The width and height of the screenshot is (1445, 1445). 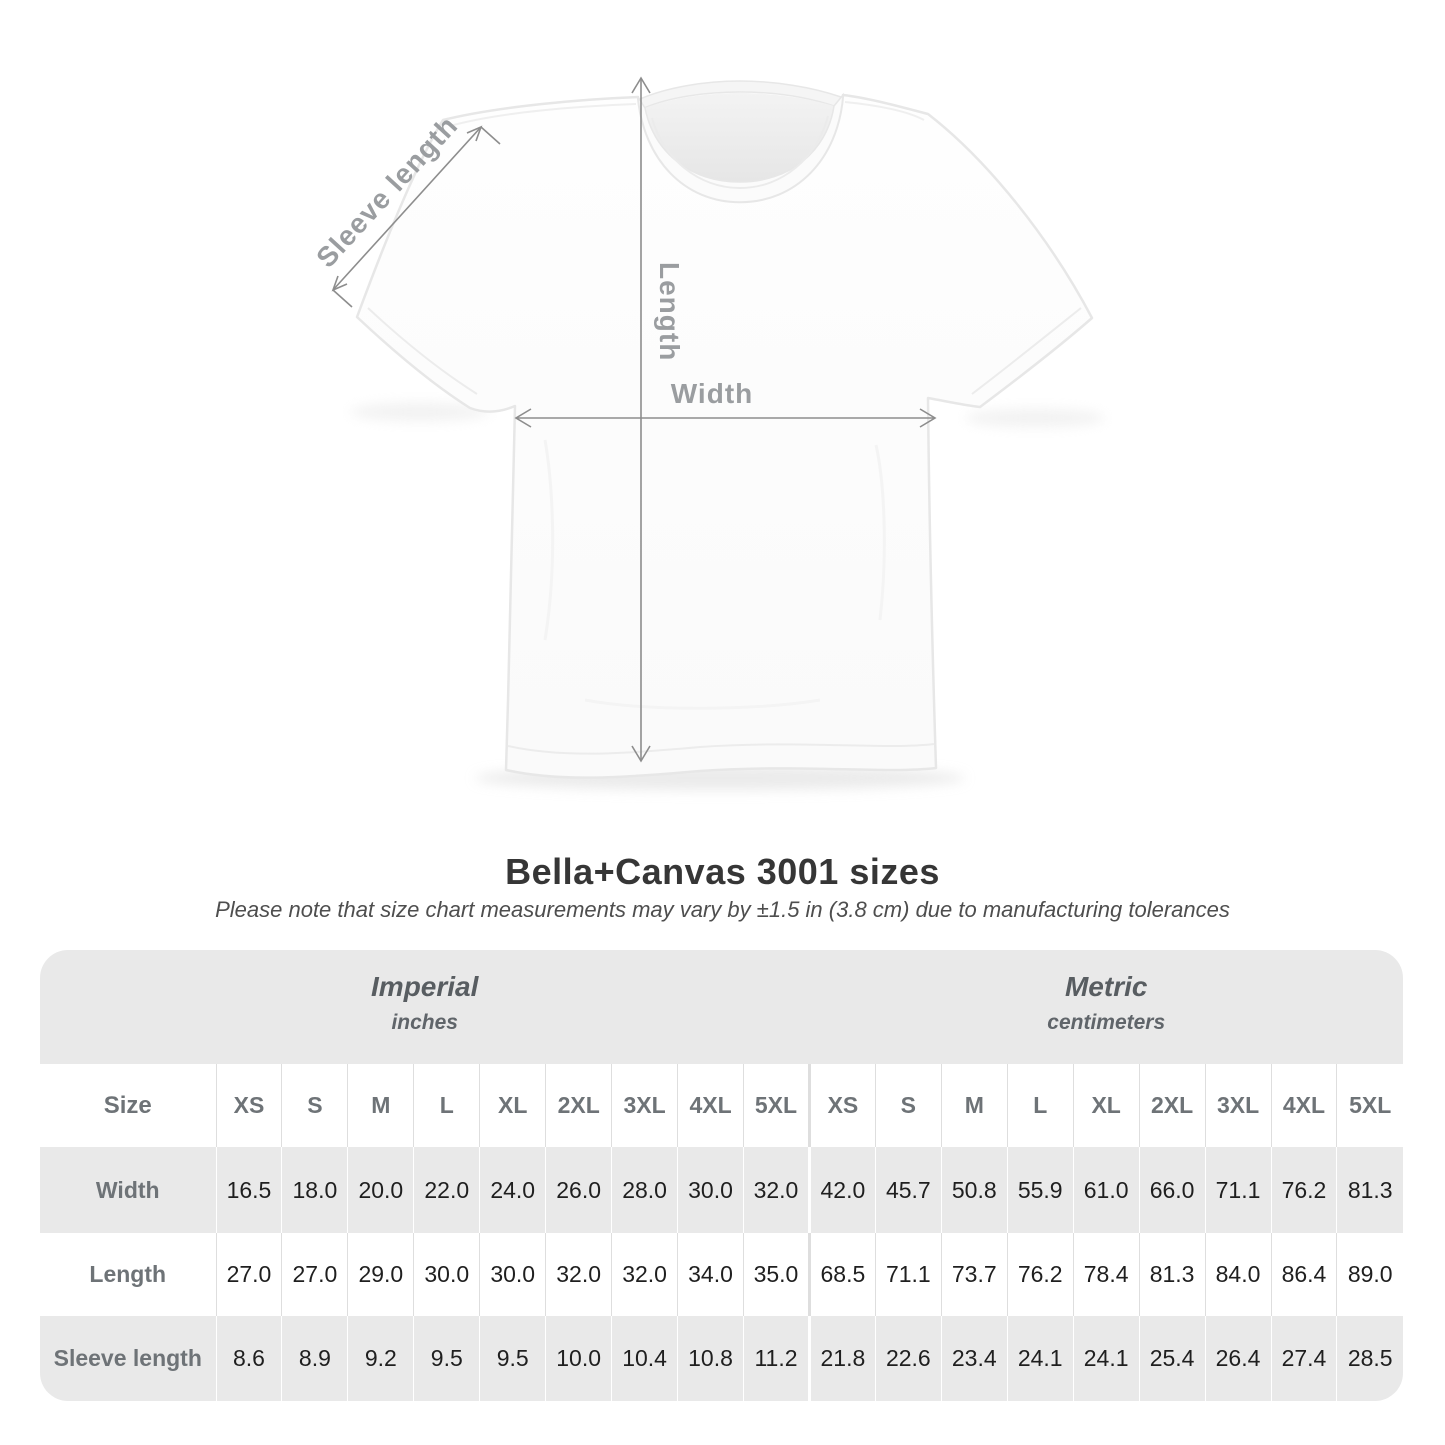 I want to click on size-col-header-metric-l: L, so click(x=1040, y=1105).